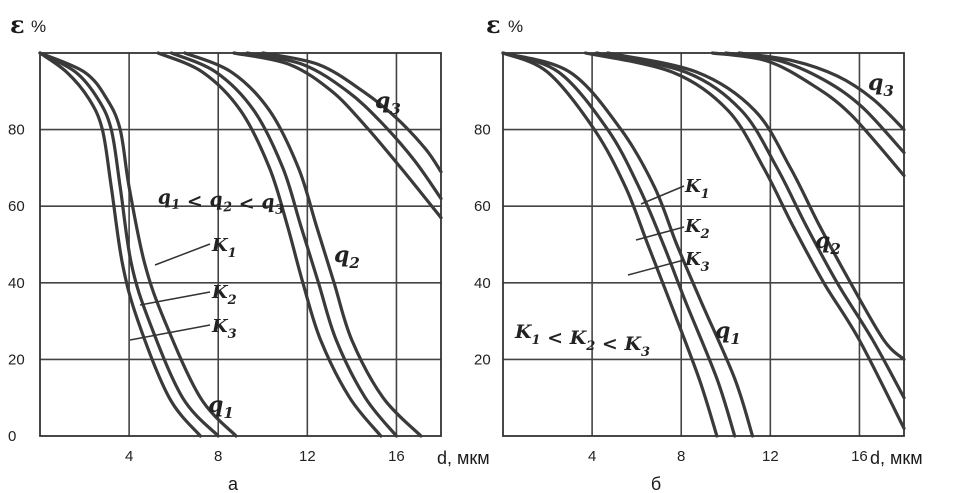 This screenshot has height=493, width=953. What do you see at coordinates (582, 340) in the screenshot?
I see `annotation-inequality: K1 < K2 < K3` at bounding box center [582, 340].